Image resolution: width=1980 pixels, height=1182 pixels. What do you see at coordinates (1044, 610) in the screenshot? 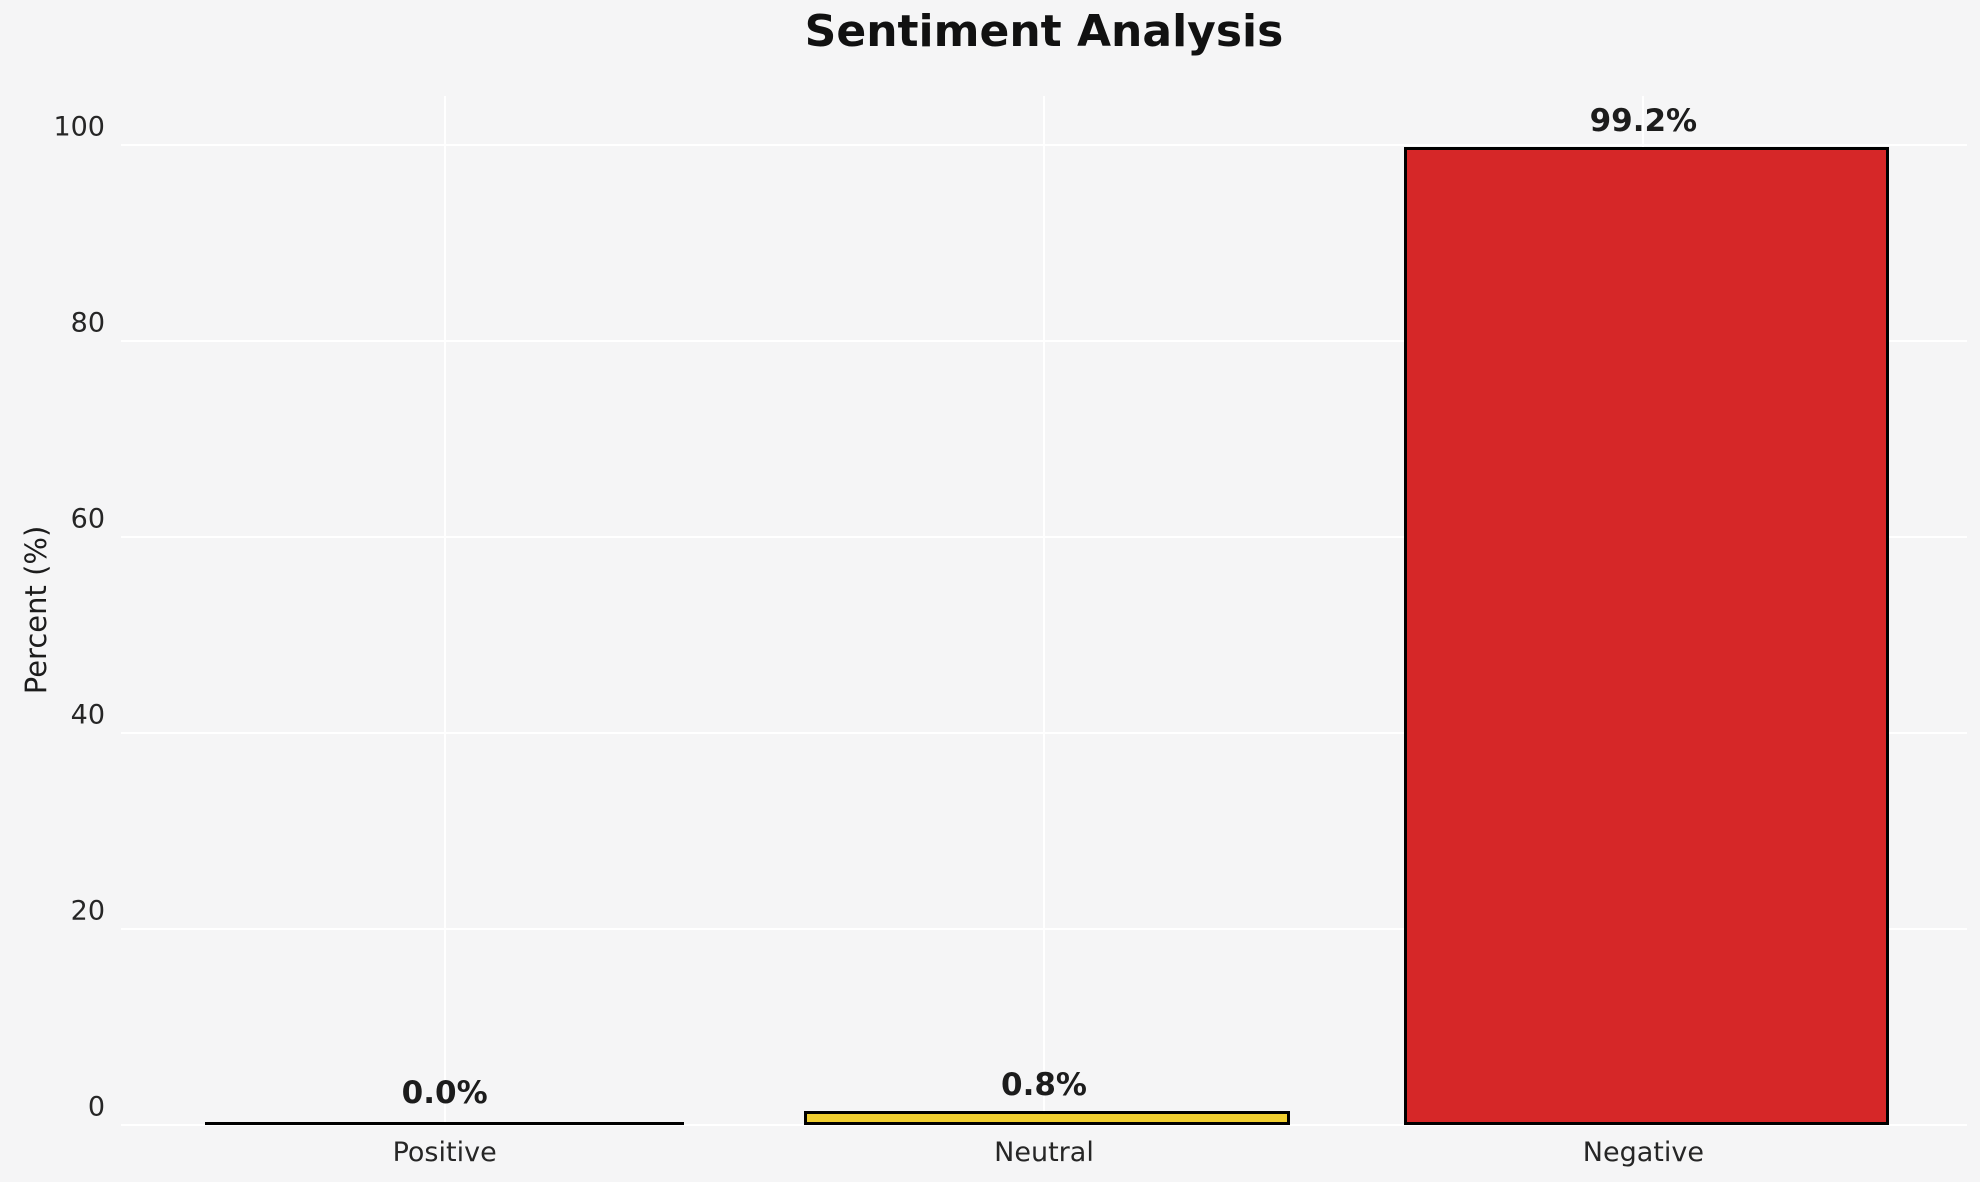
I see `gridline-x-neutral` at bounding box center [1044, 610].